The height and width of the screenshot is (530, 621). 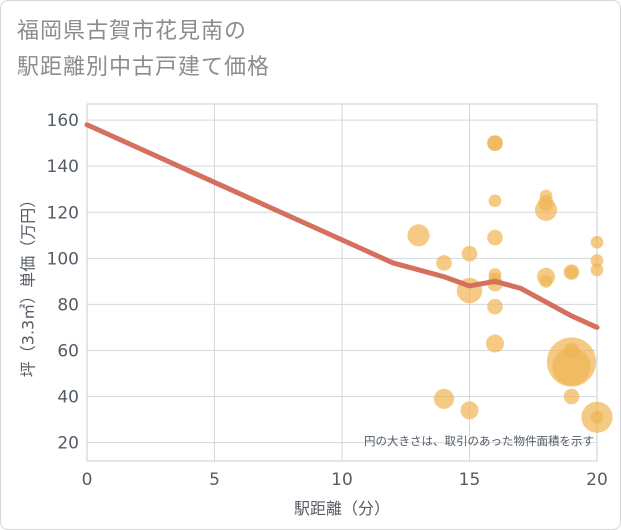 What do you see at coordinates (28, 284) in the screenshot?
I see `y-axis-label: 坪（3.3㎡）単価（万円）` at bounding box center [28, 284].